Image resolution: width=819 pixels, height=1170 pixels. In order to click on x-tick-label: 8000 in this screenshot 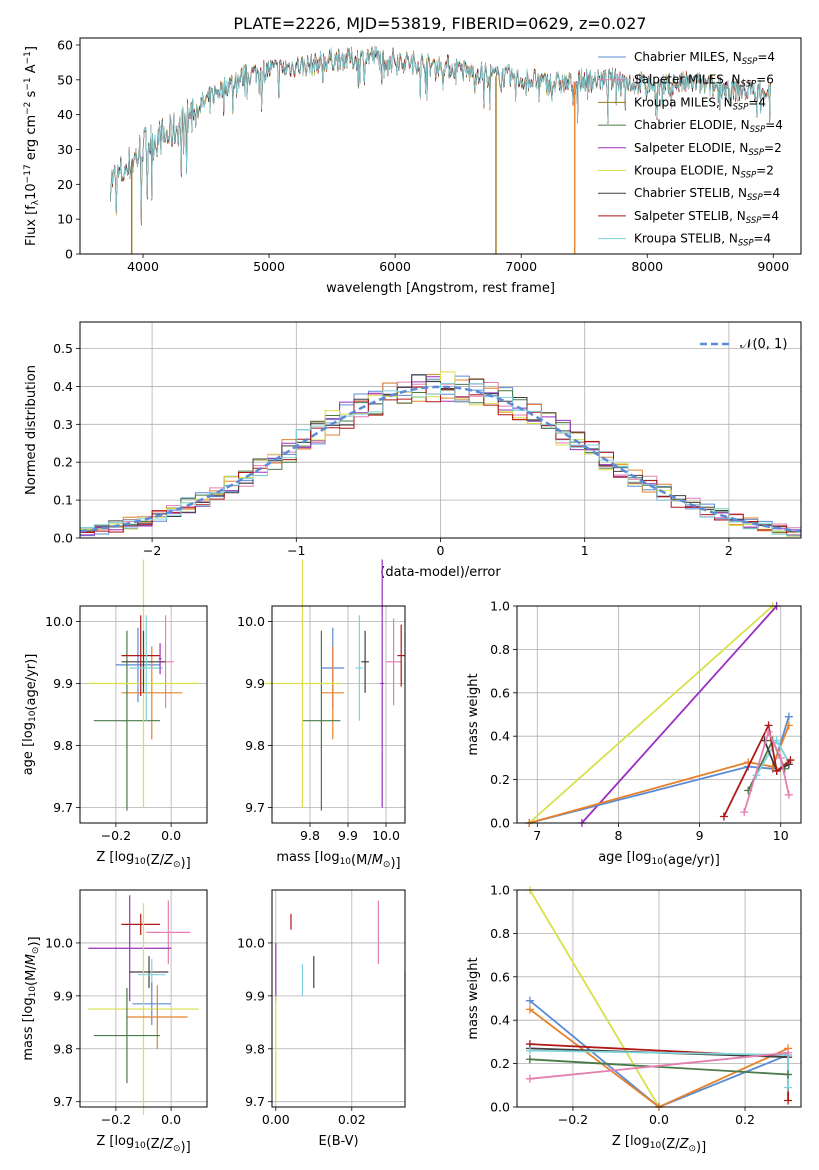, I will do `click(647, 266)`.